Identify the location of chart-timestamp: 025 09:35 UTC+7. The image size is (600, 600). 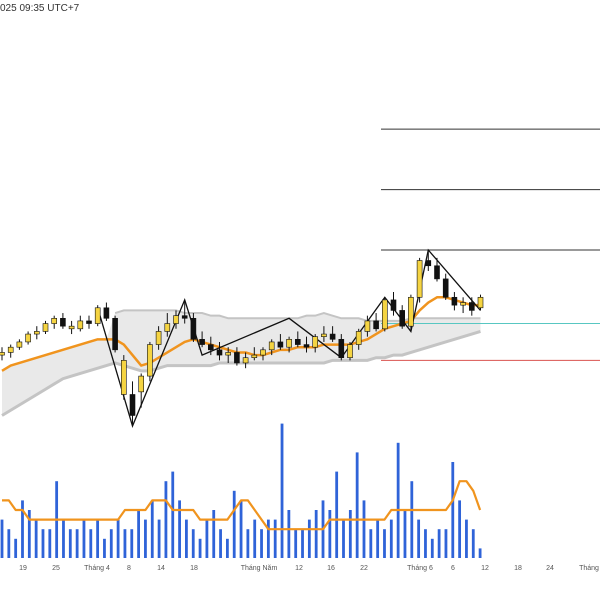
(40, 8).